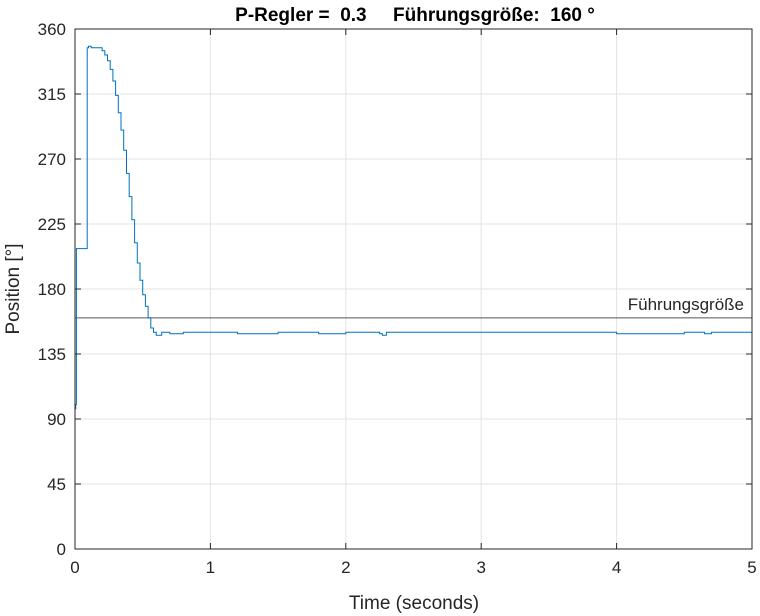 The height and width of the screenshot is (616, 760). What do you see at coordinates (52, 159) in the screenshot?
I see `y-tick-label: 270` at bounding box center [52, 159].